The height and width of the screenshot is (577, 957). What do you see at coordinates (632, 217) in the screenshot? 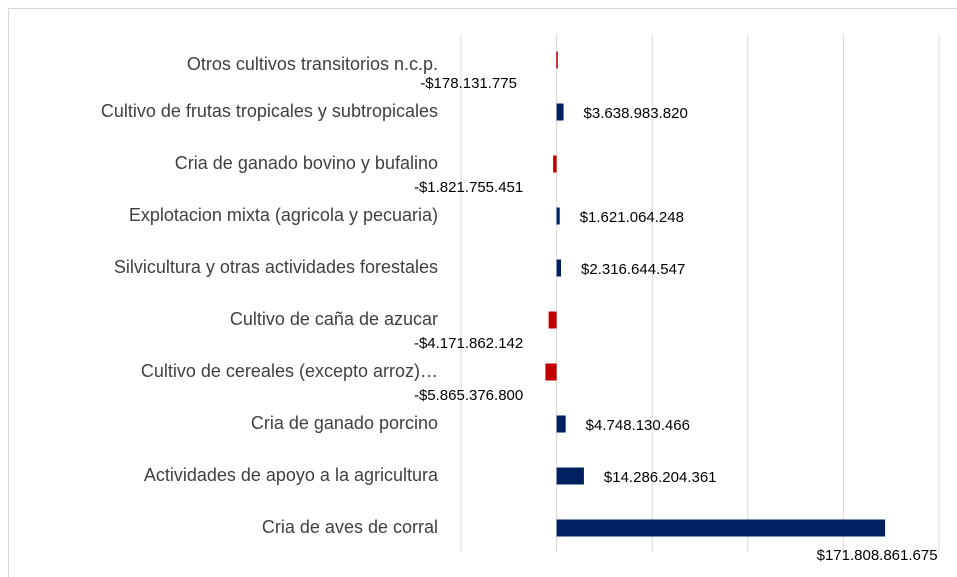
I see `value-label: $1.621.064.248` at bounding box center [632, 217].